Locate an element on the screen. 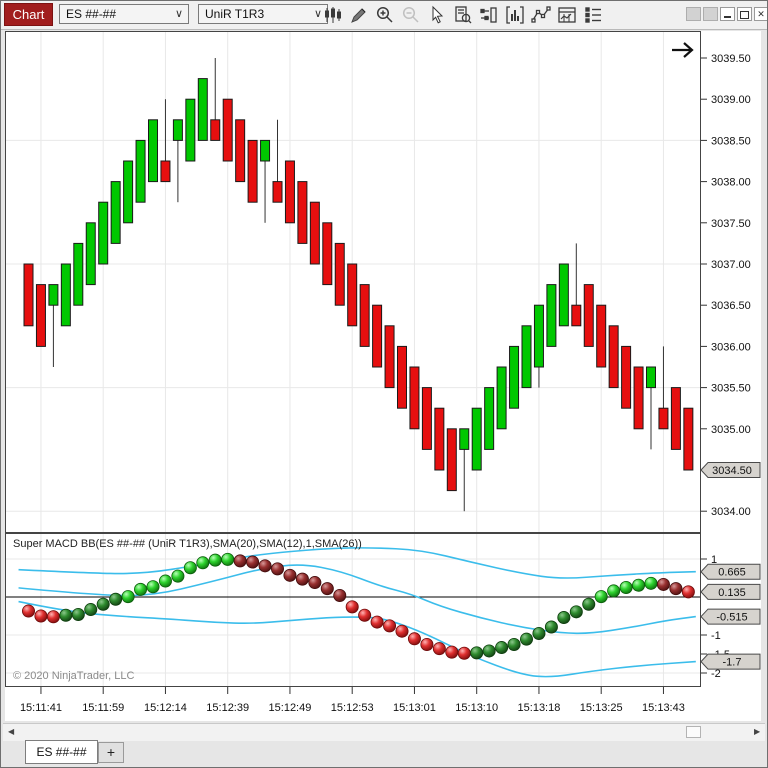 This screenshot has width=768, height=768. close-icon: ✕ is located at coordinates (761, 14).